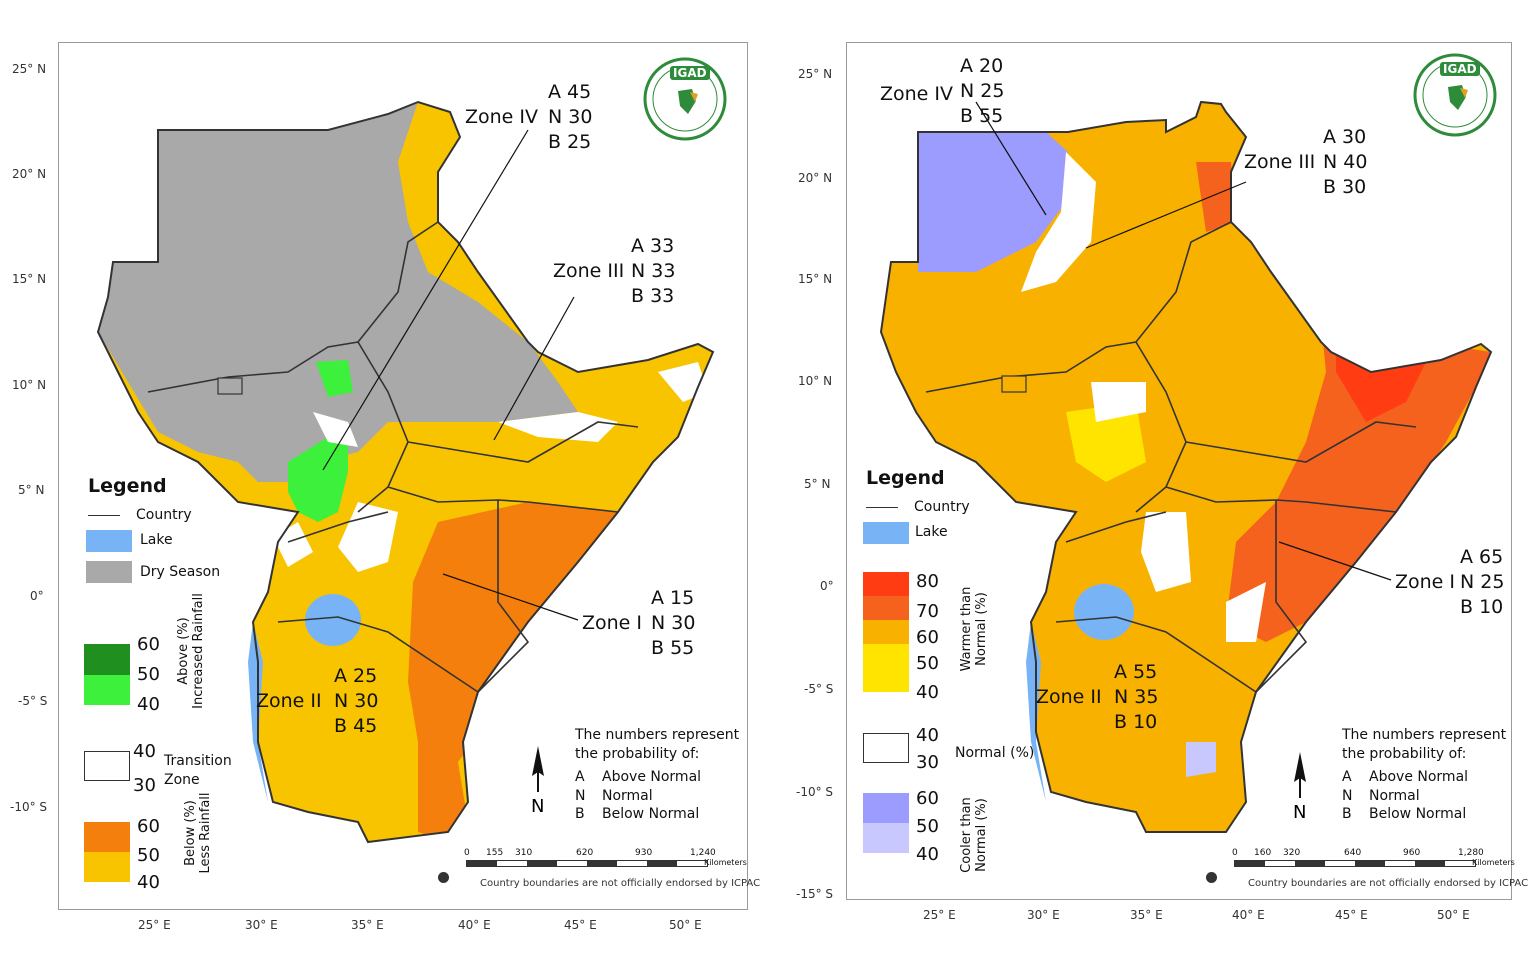 This screenshot has width=1536, height=957. I want to click on lake-victoria, so click(333, 620).